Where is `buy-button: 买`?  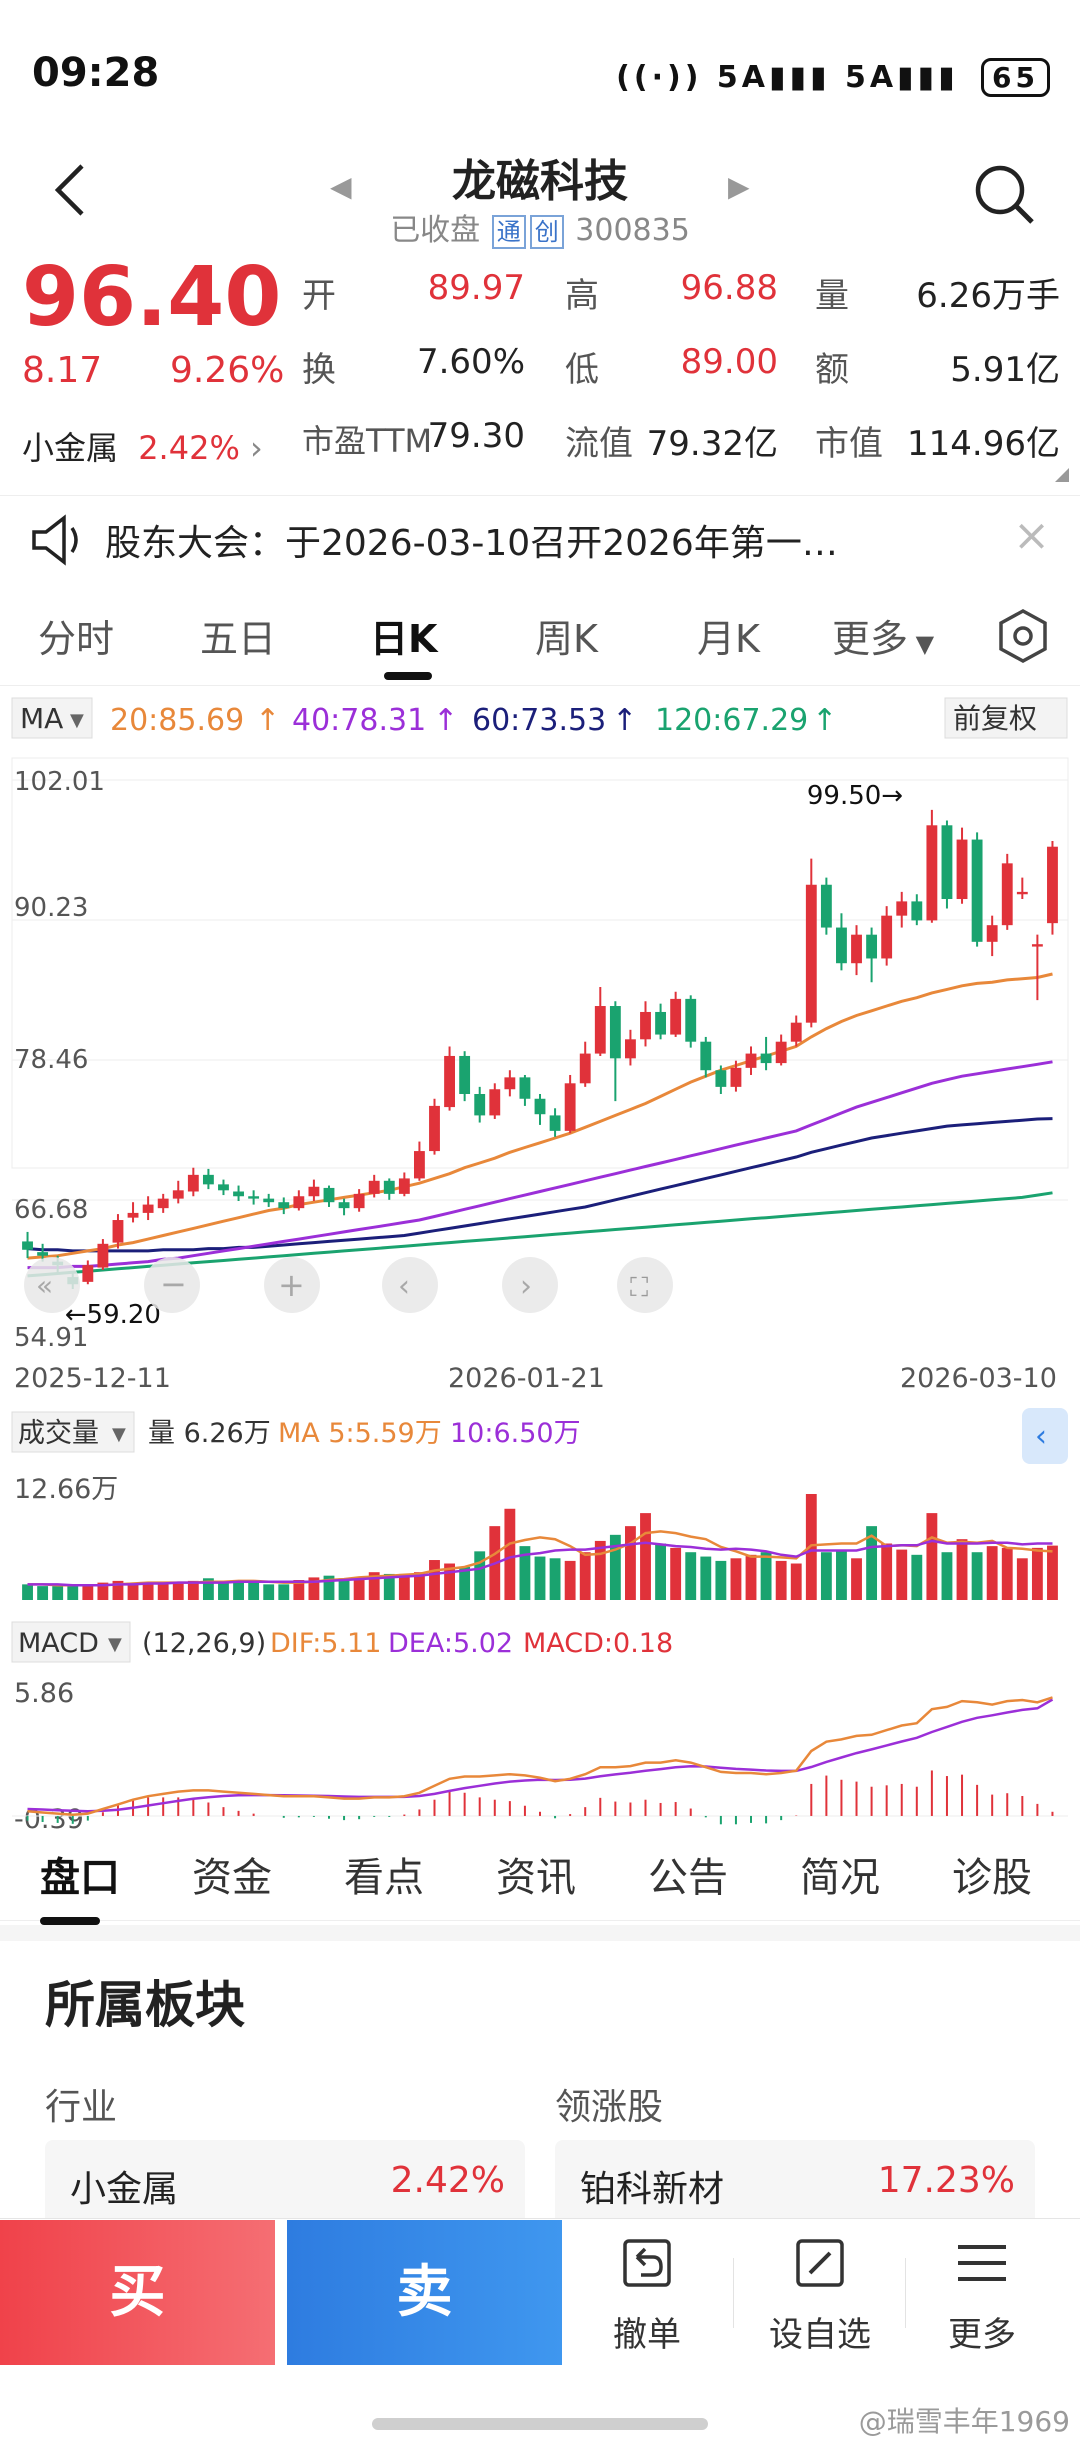
buy-button: 买 is located at coordinates (137, 2292).